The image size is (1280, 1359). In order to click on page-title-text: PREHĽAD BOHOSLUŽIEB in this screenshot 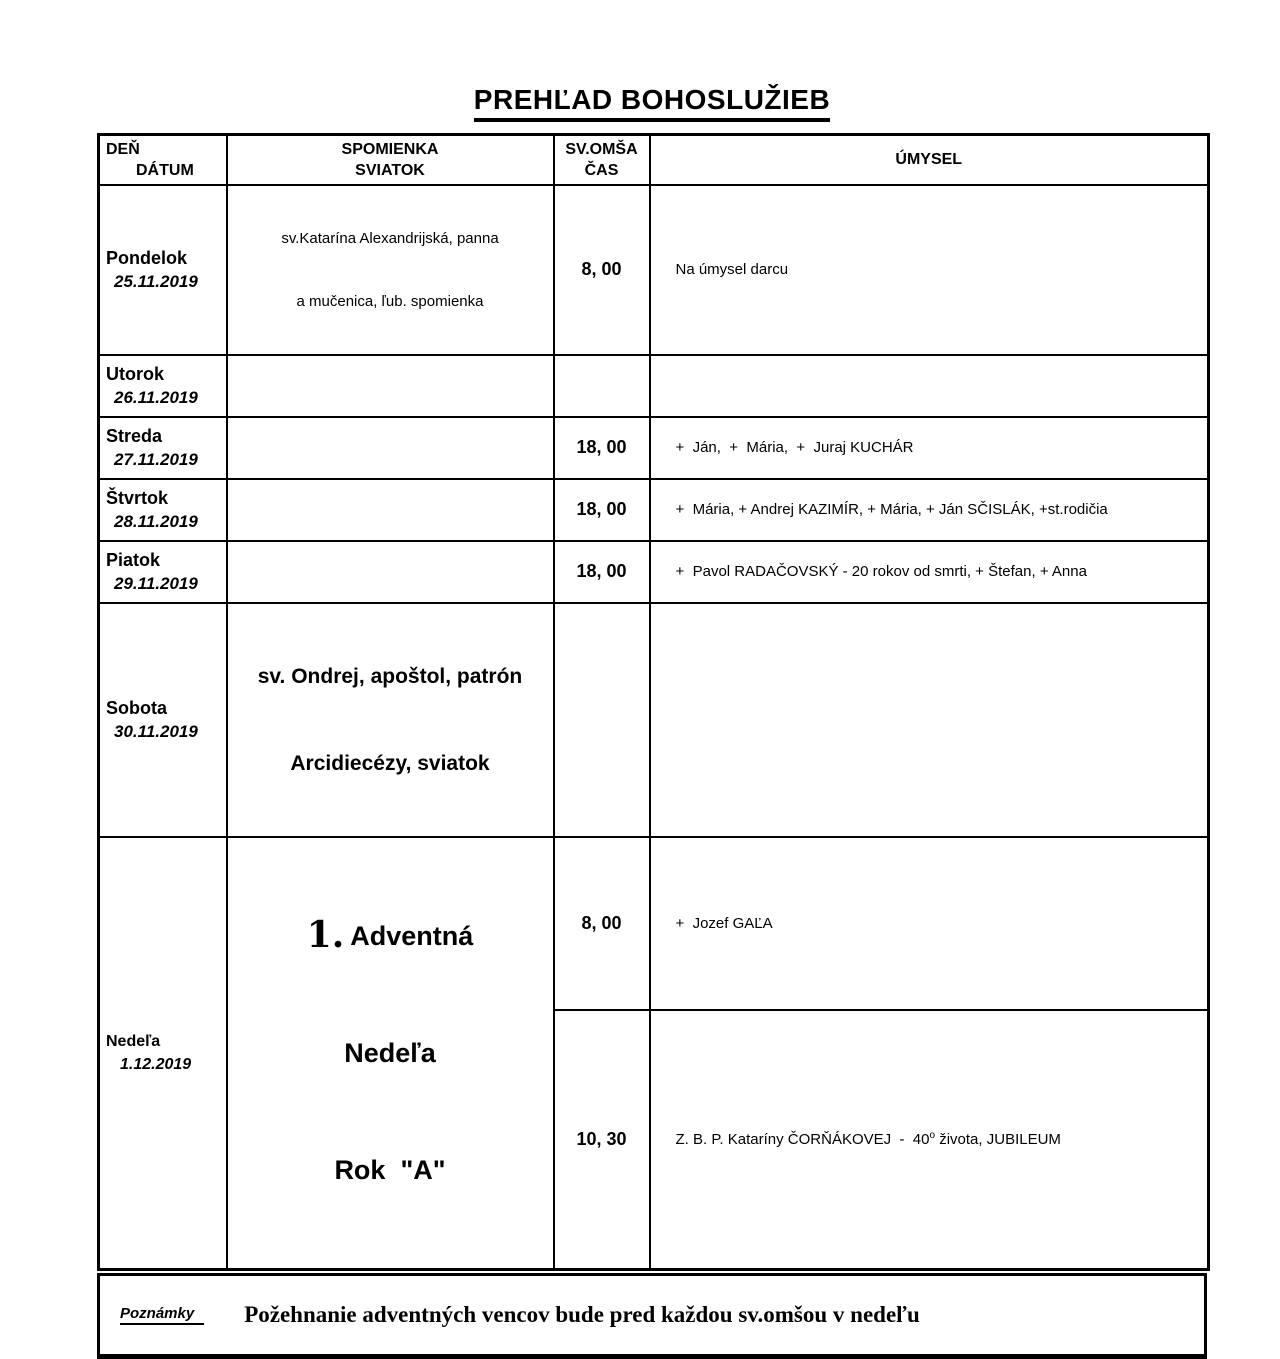, I will do `click(652, 103)`.